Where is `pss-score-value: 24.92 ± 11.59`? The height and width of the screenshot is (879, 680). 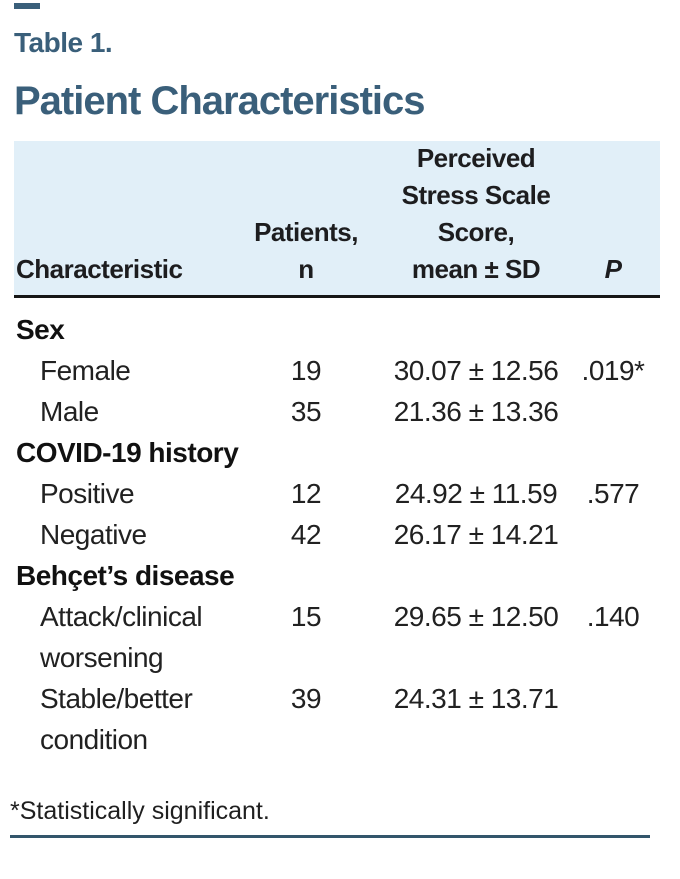
pss-score-value: 24.92 ± 11.59 is located at coordinates (476, 493).